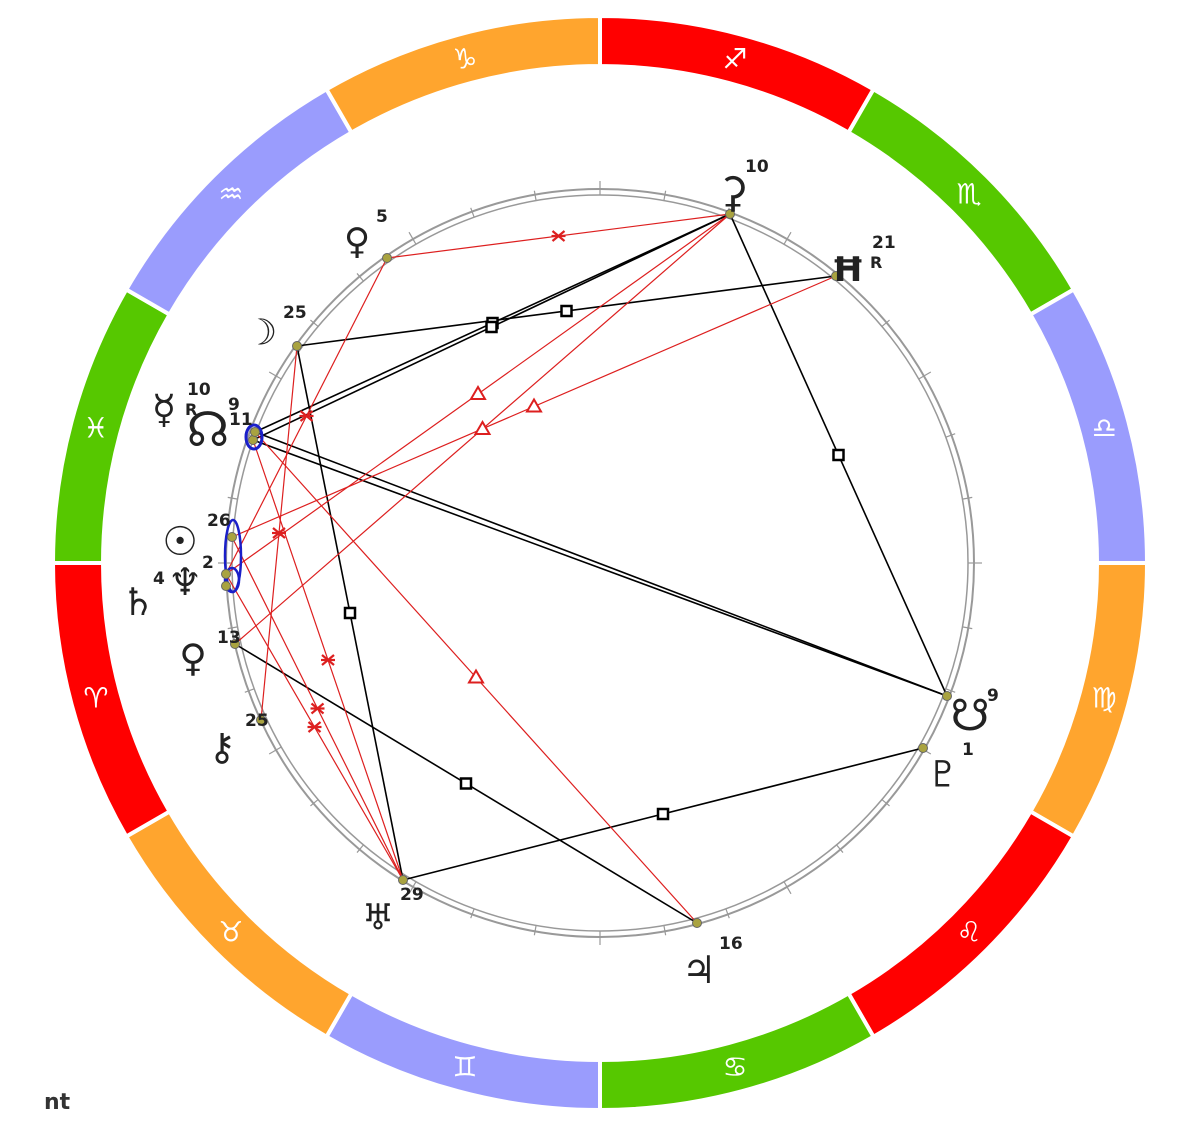  I want to click on planet-degree-neptune: 2, so click(208, 563).